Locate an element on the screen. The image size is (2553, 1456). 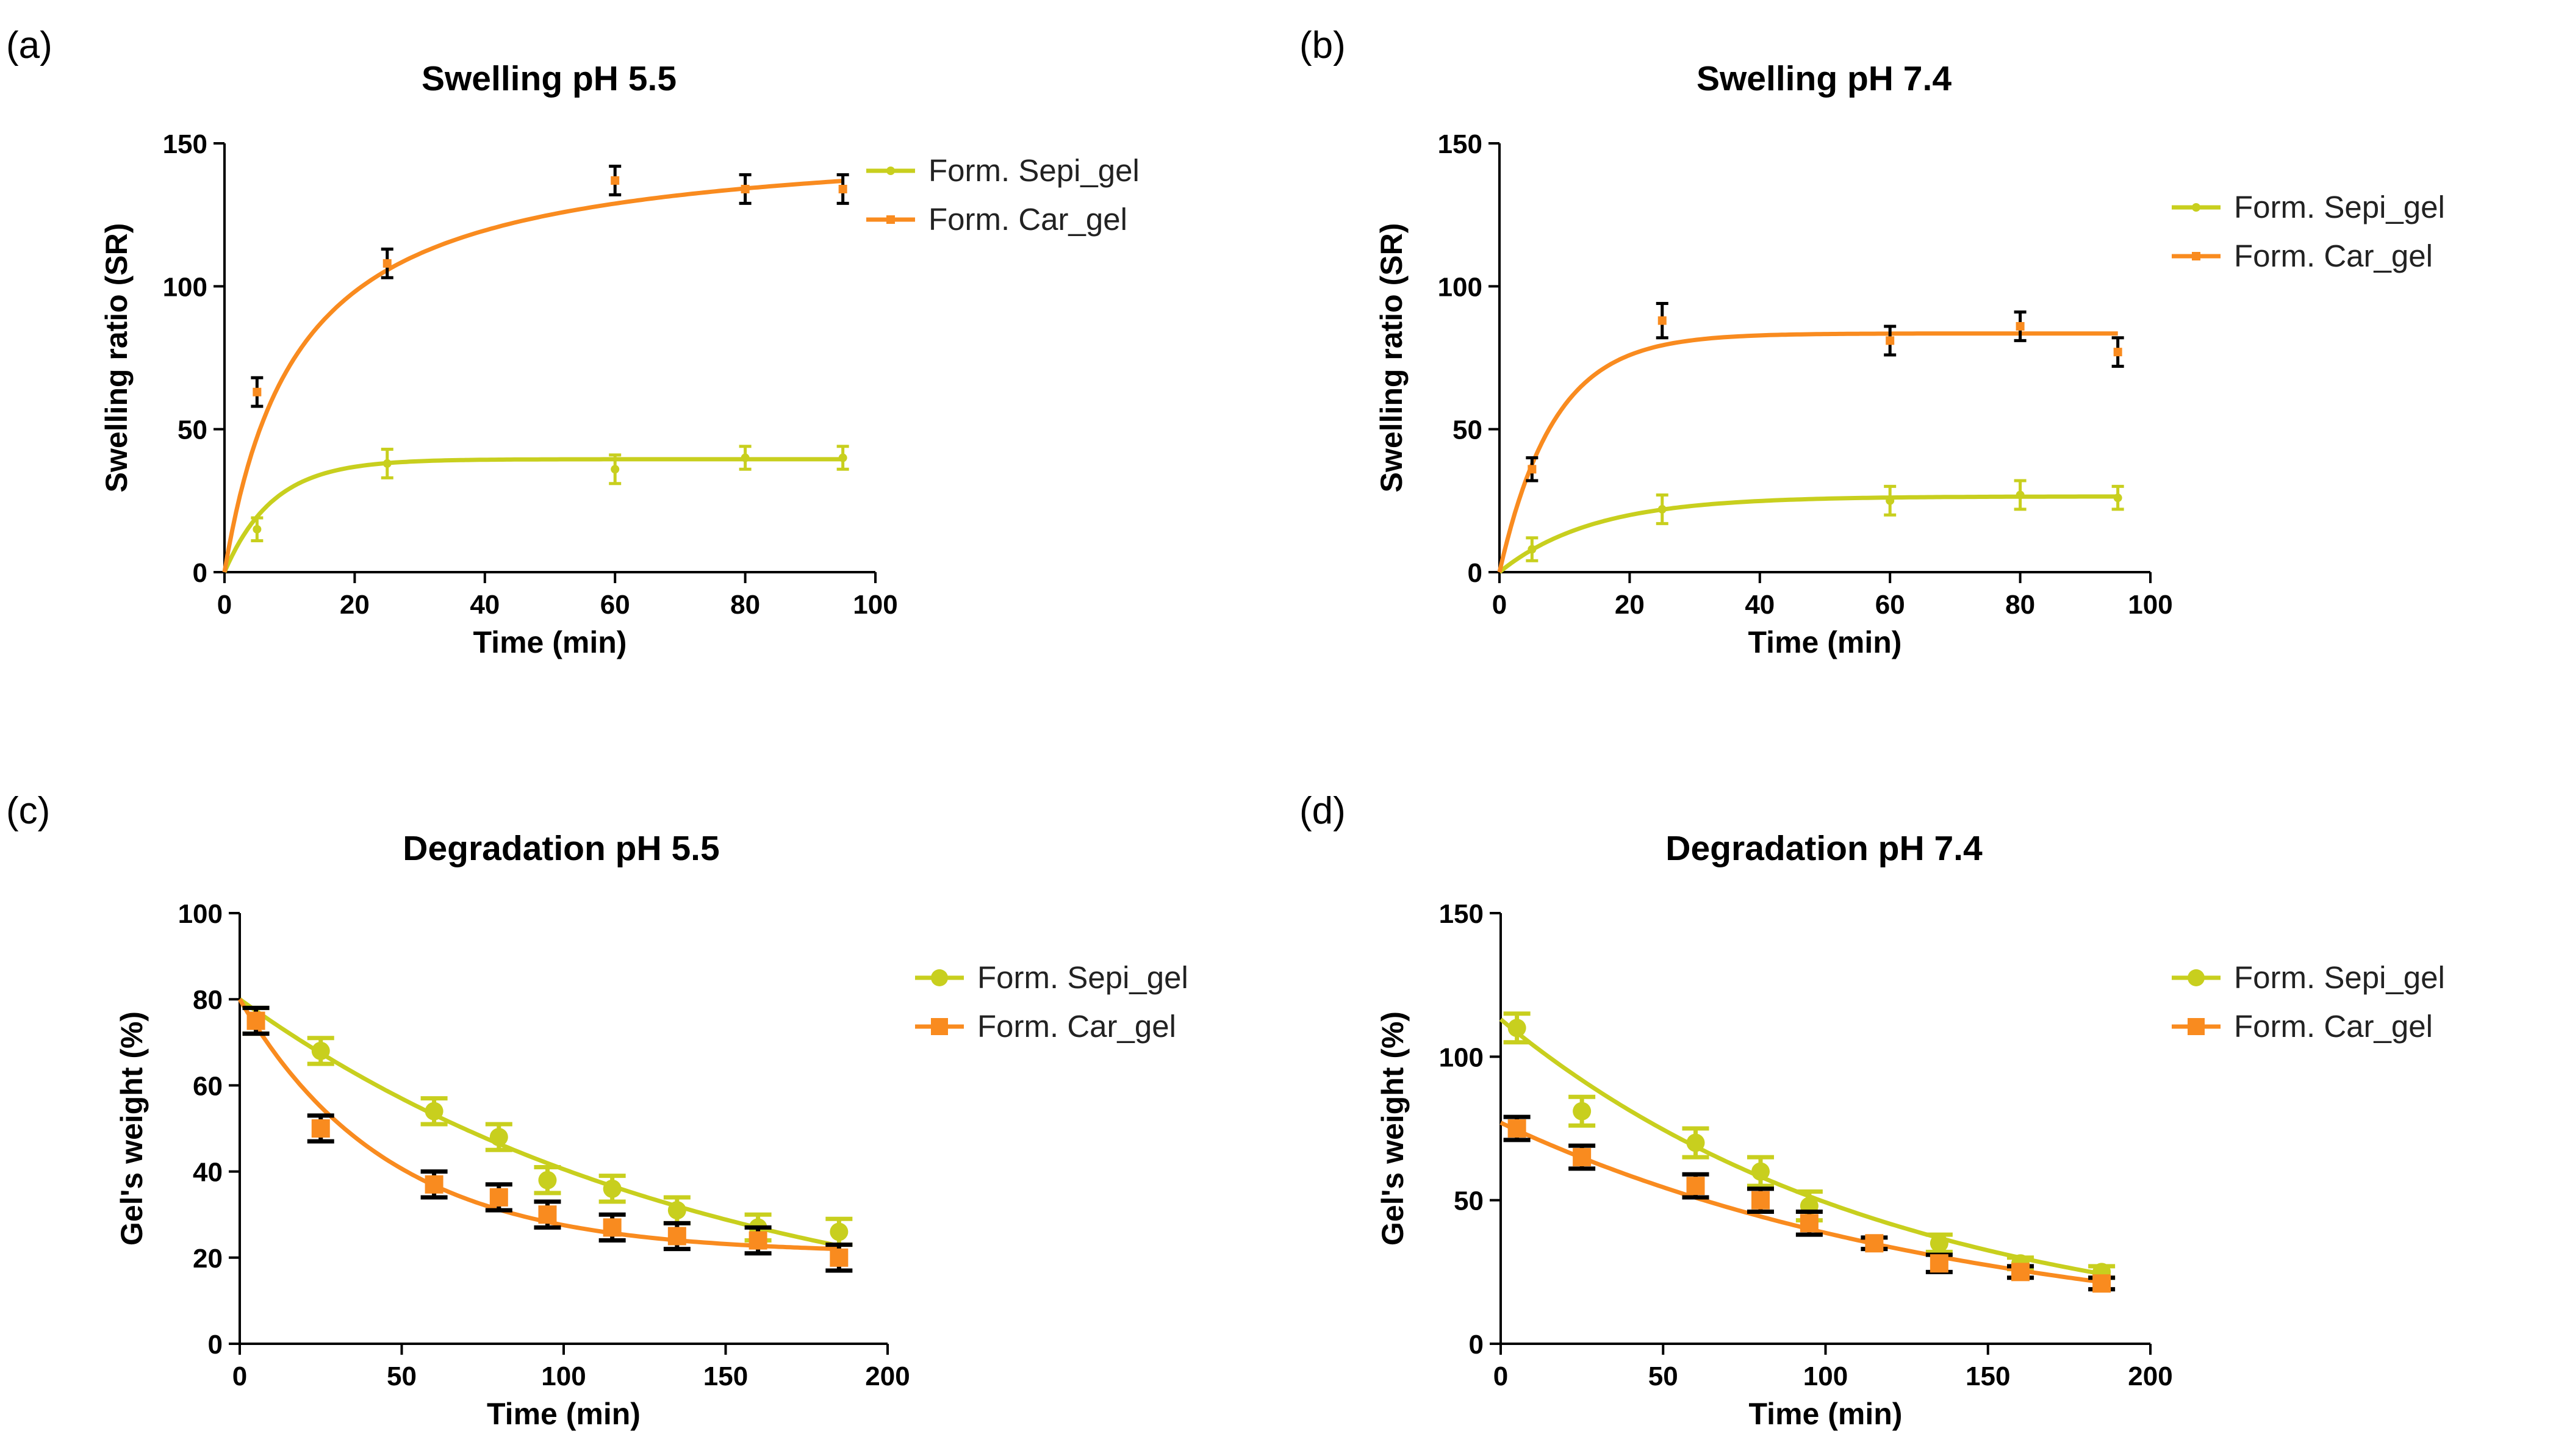
y-tick-label: 80 is located at coordinates (208, 1000).